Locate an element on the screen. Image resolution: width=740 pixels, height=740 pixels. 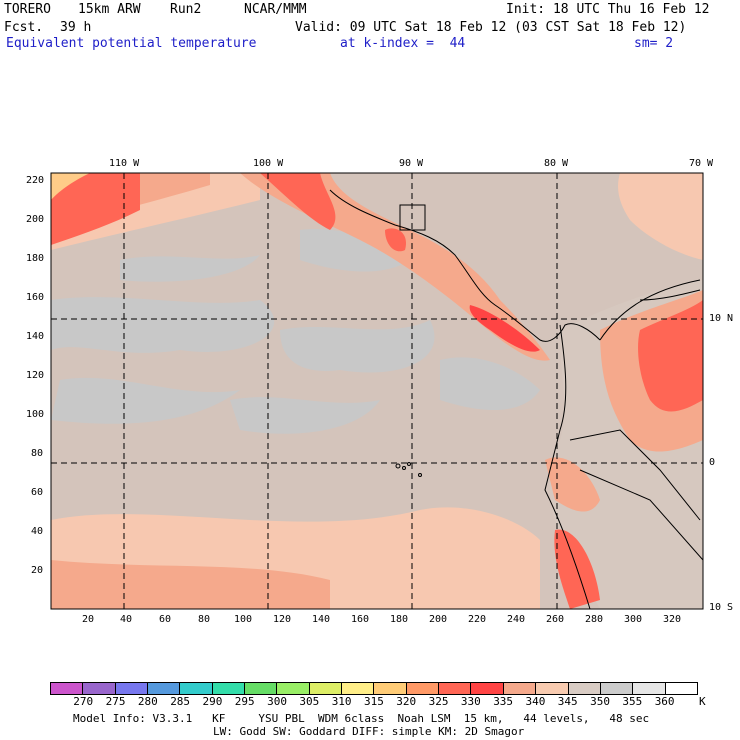
x-tick: 160 is located at coordinates (360, 619).